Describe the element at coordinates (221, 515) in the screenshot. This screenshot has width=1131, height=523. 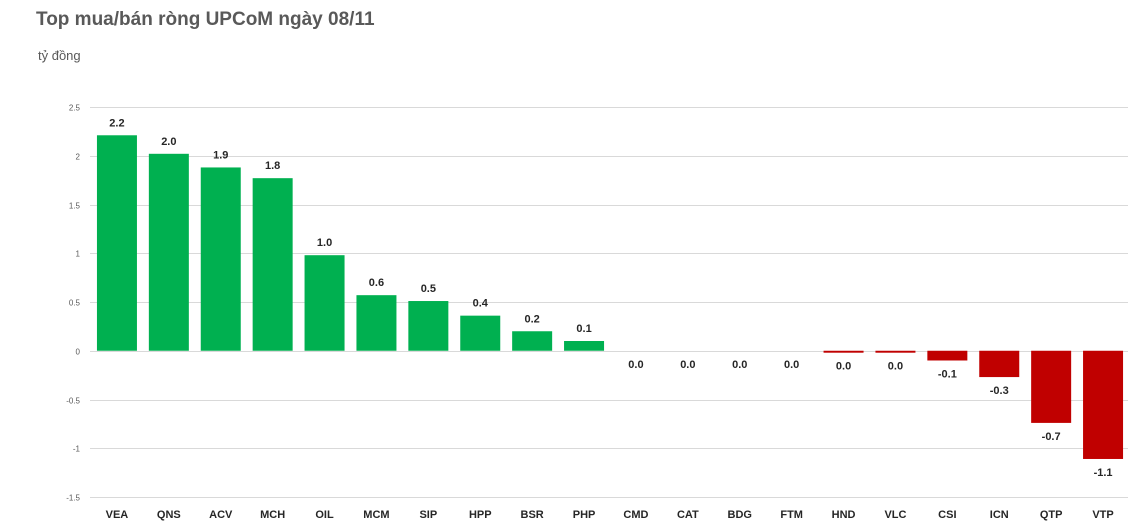
I see `x-tick-label: ACV` at that location.